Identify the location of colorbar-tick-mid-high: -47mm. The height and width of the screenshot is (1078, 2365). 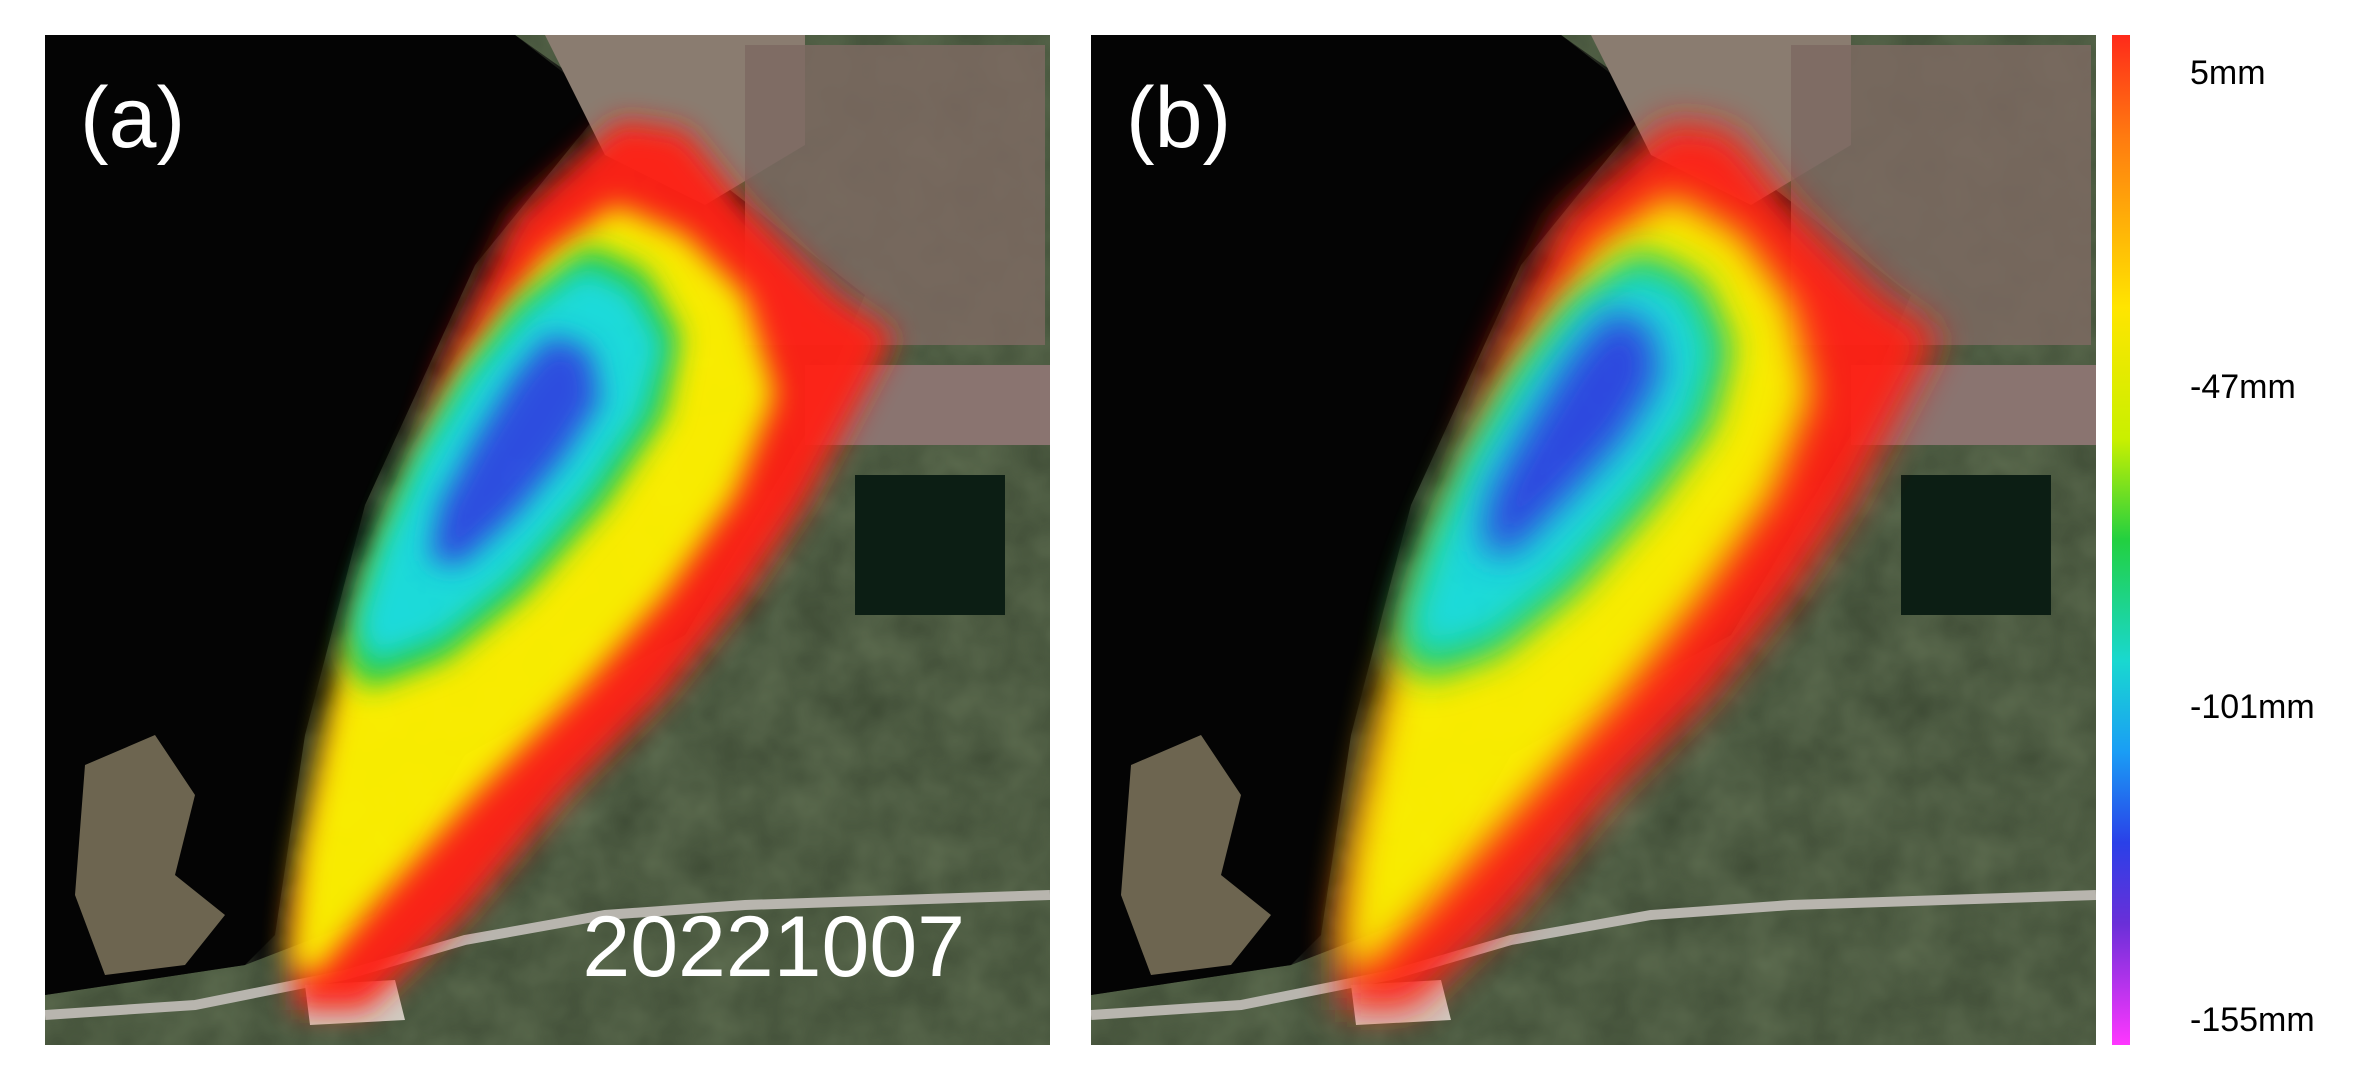
(2243, 387).